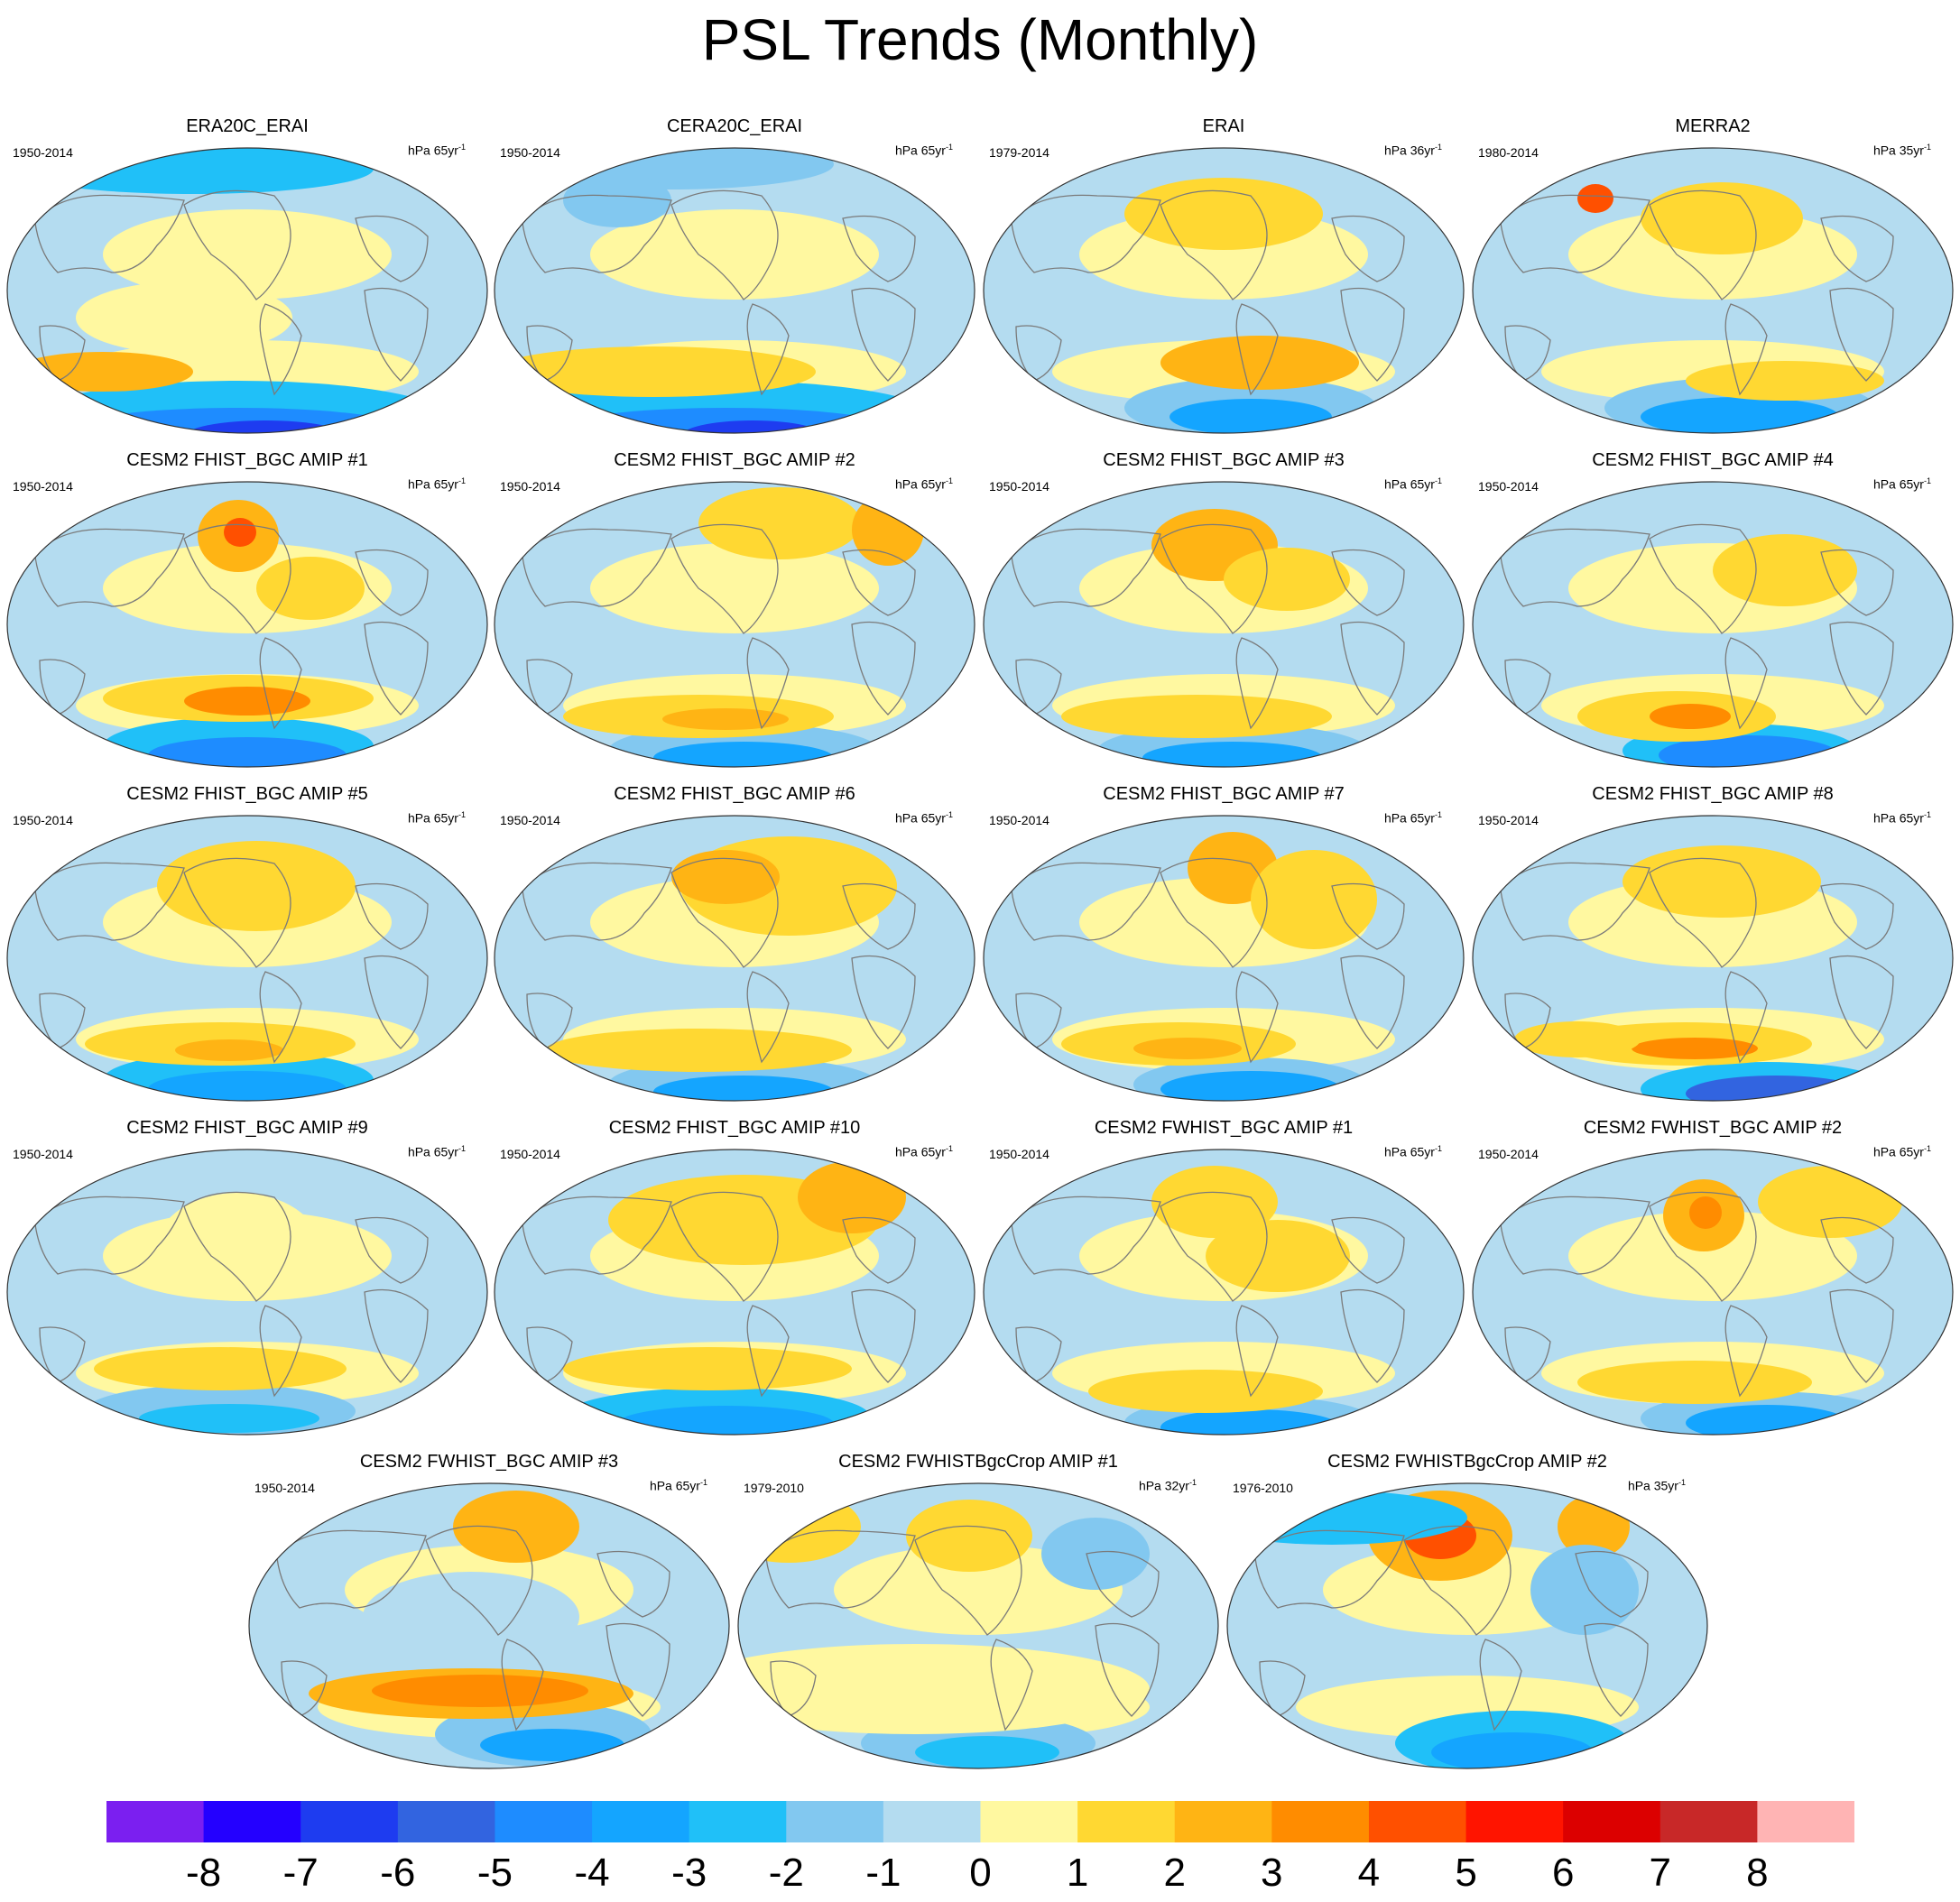  What do you see at coordinates (1713, 794) in the screenshot?
I see `panel-title: CESM2 FHIST_BGC AMIP #8` at bounding box center [1713, 794].